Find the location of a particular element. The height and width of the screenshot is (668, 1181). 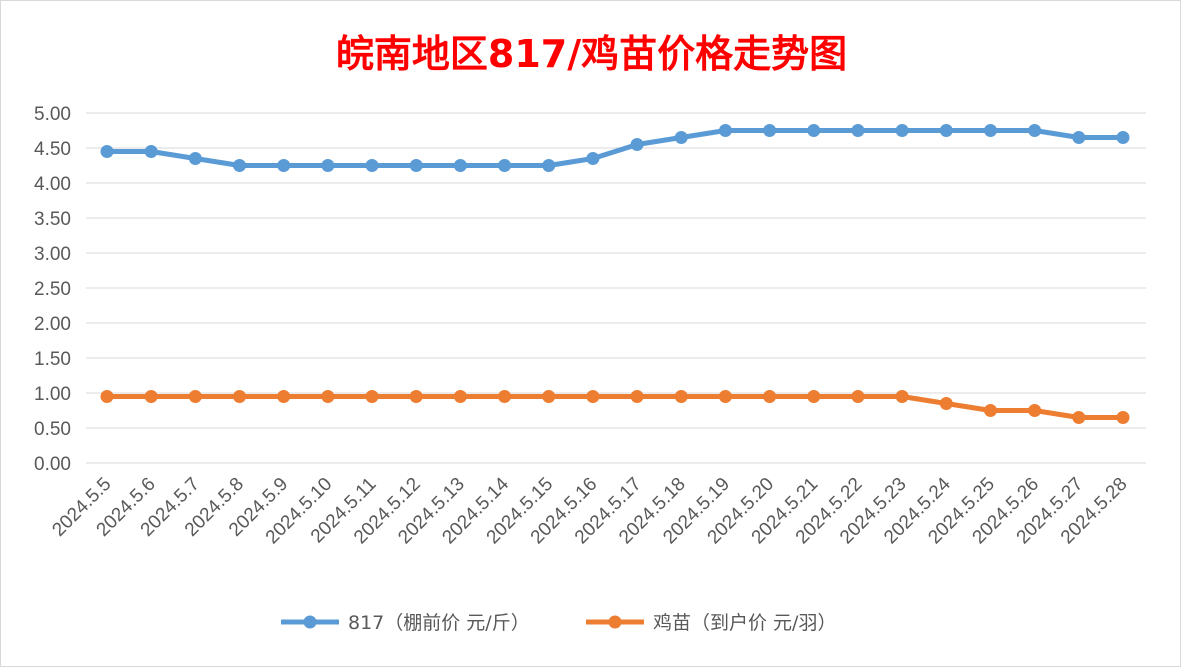

y-tick-label: 0.00 is located at coordinates (52, 464).